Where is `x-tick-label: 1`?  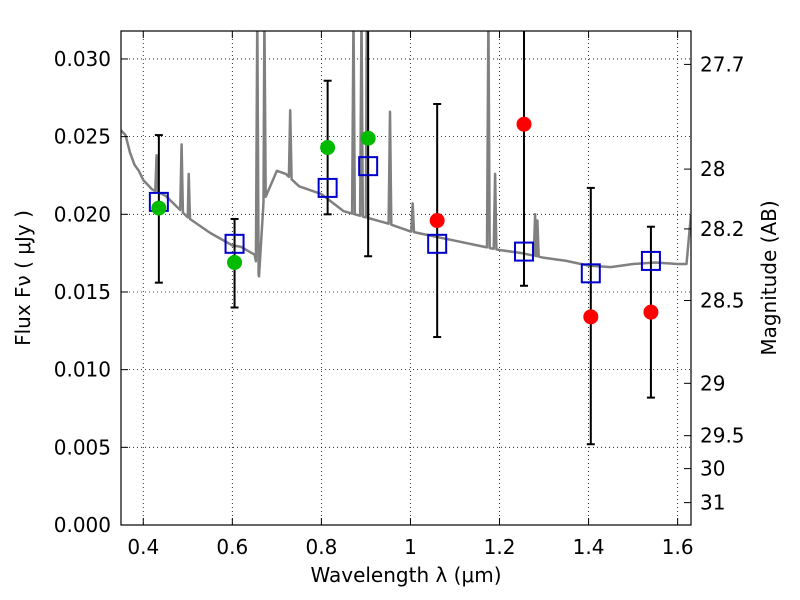
x-tick-label: 1 is located at coordinates (410, 547).